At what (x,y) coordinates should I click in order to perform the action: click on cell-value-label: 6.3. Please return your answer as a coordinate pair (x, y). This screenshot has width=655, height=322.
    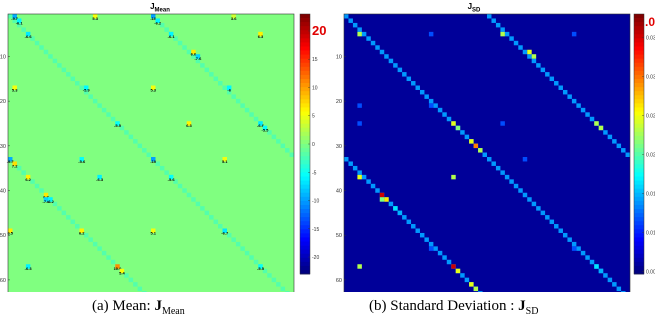
    Looking at the image, I should click on (261, 36).